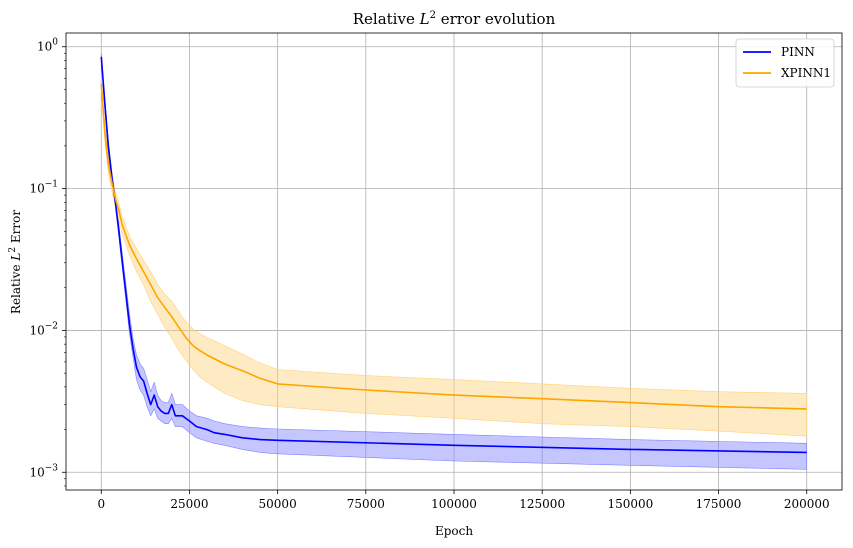  Describe the element at coordinates (47, 262) in the screenshot. I see `y-axis-ticks: 10⁻³ 10⁻² 10⁻¹ 10⁰` at that location.